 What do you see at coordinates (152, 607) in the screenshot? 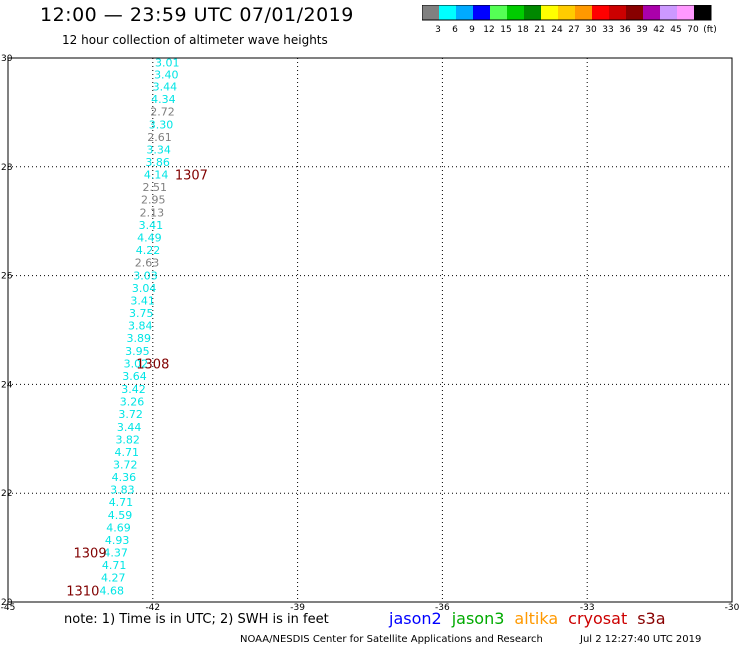
I see `x-tick-label: -42` at bounding box center [152, 607].